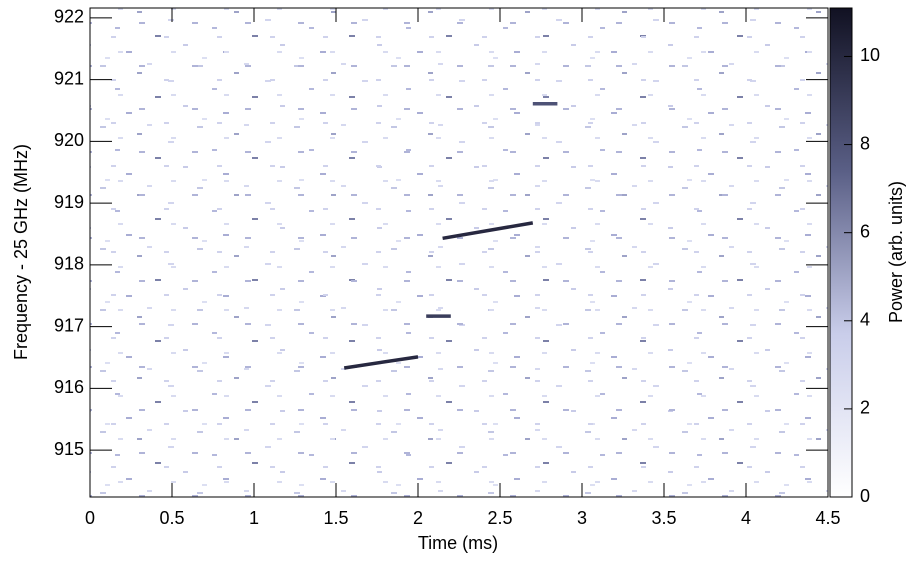 The width and height of the screenshot is (909, 562). Describe the element at coordinates (896, 252) in the screenshot. I see `colorbar-label: Power (arb. units)` at that location.